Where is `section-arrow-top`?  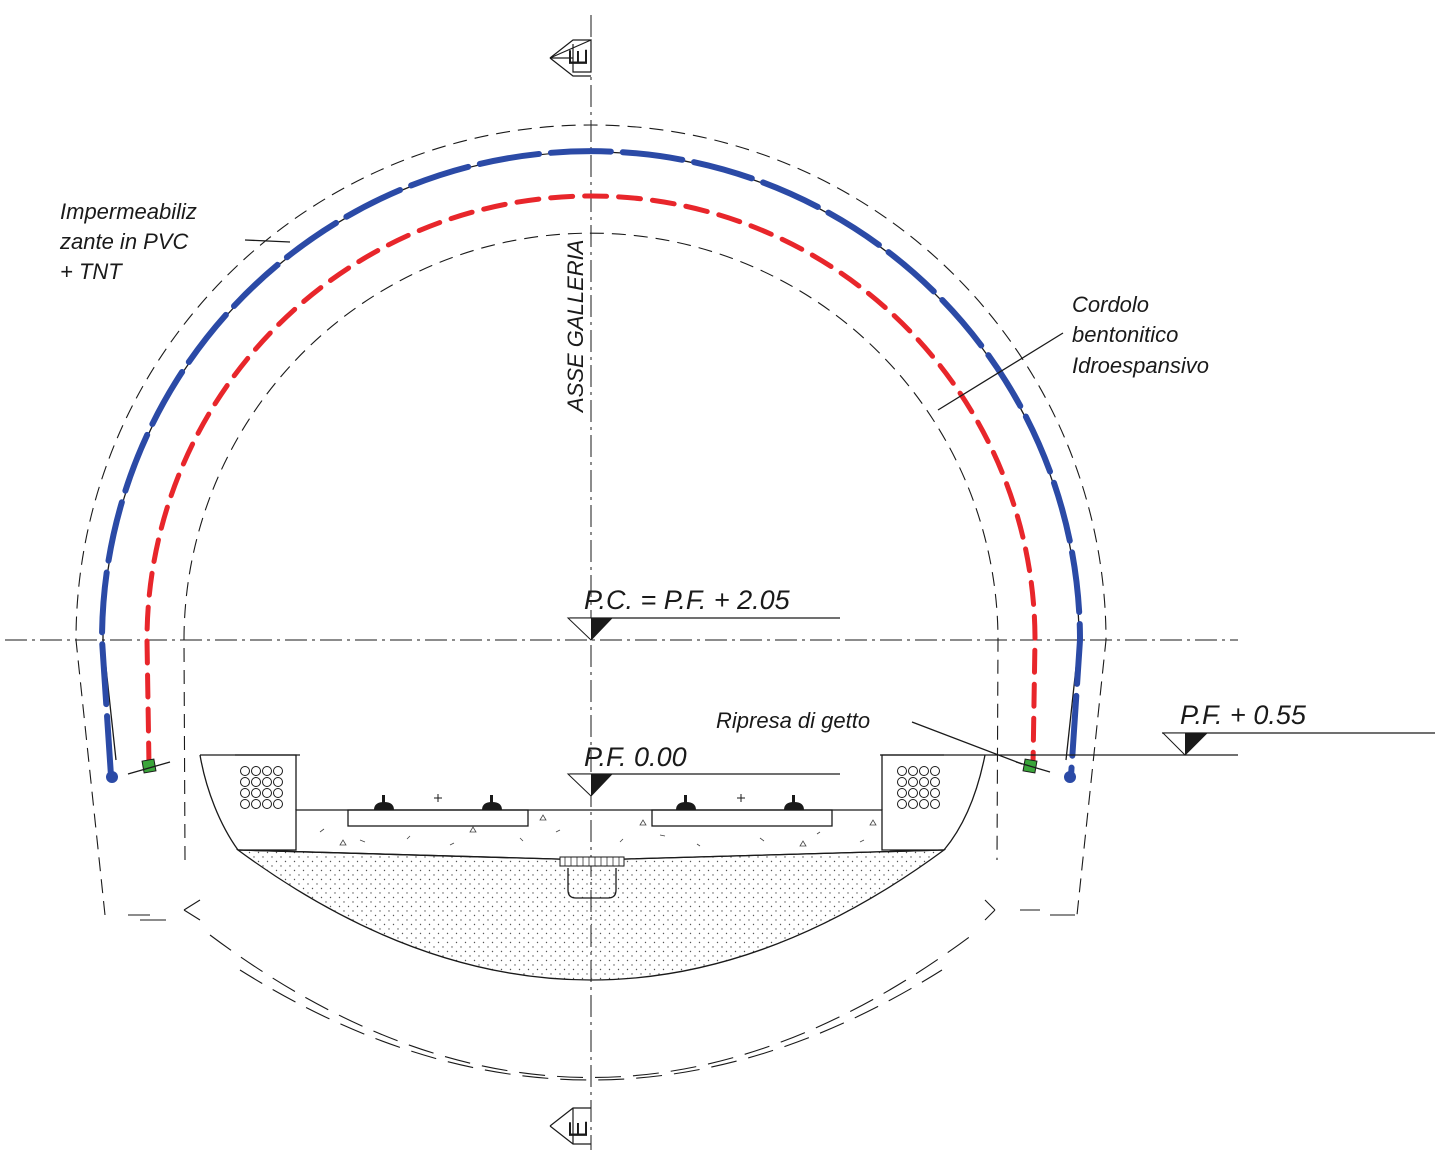
section-arrow-top is located at coordinates (570, 58).